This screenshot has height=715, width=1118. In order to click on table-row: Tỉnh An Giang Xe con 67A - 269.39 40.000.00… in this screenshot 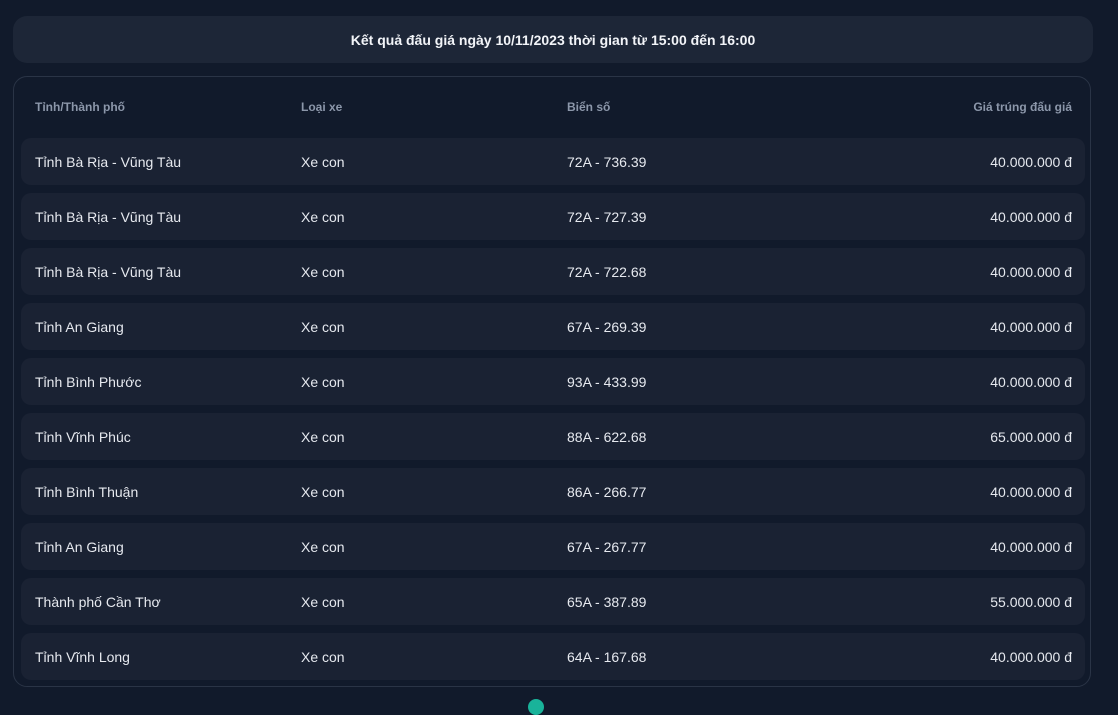, I will do `click(553, 326)`.